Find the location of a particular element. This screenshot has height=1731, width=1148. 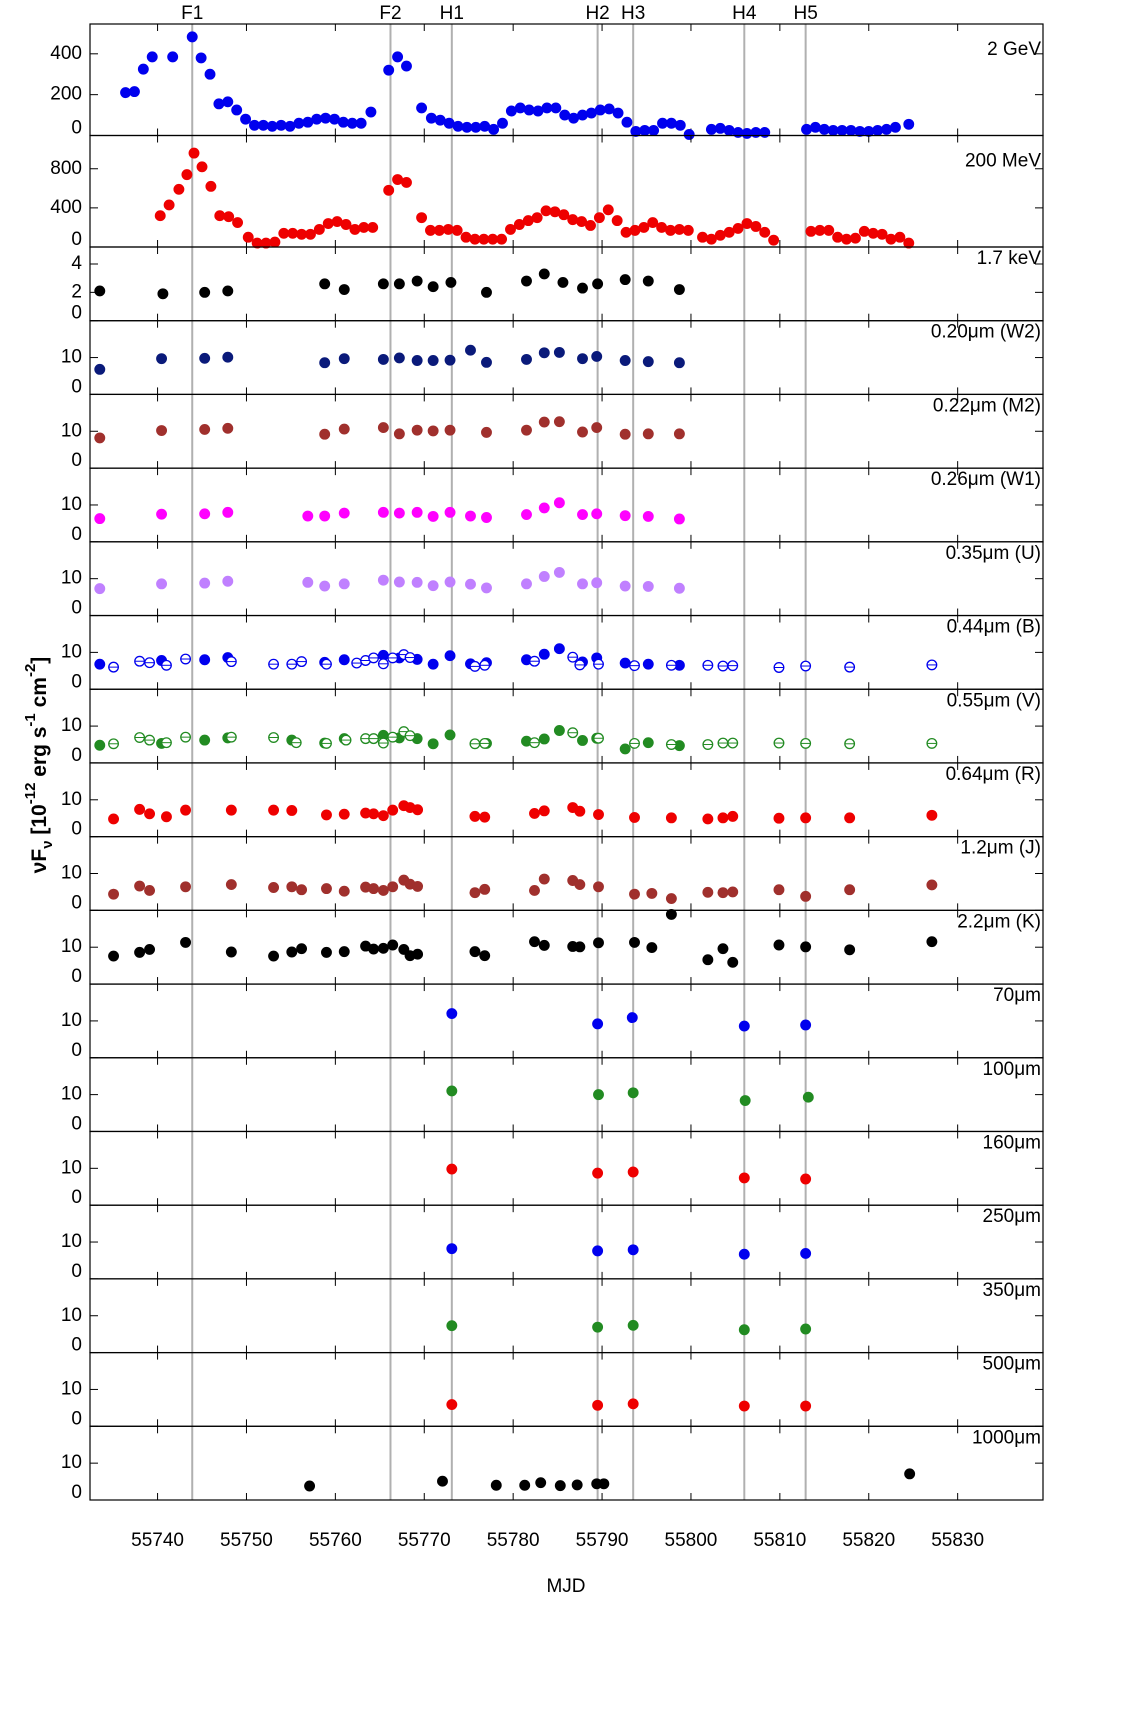

x-tick-label: 55830 is located at coordinates (957, 1540).